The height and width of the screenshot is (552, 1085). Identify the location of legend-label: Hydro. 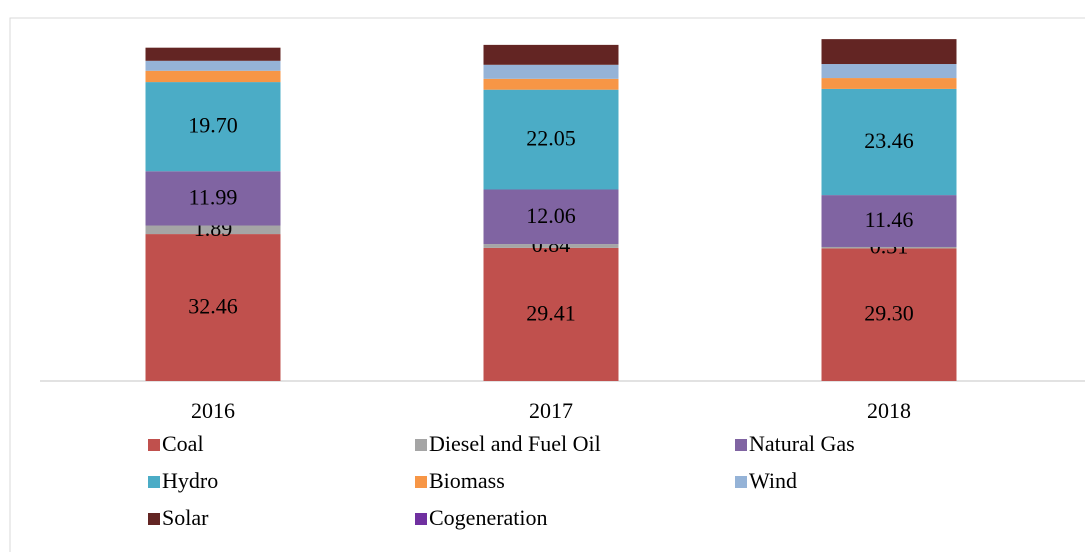
(190, 480).